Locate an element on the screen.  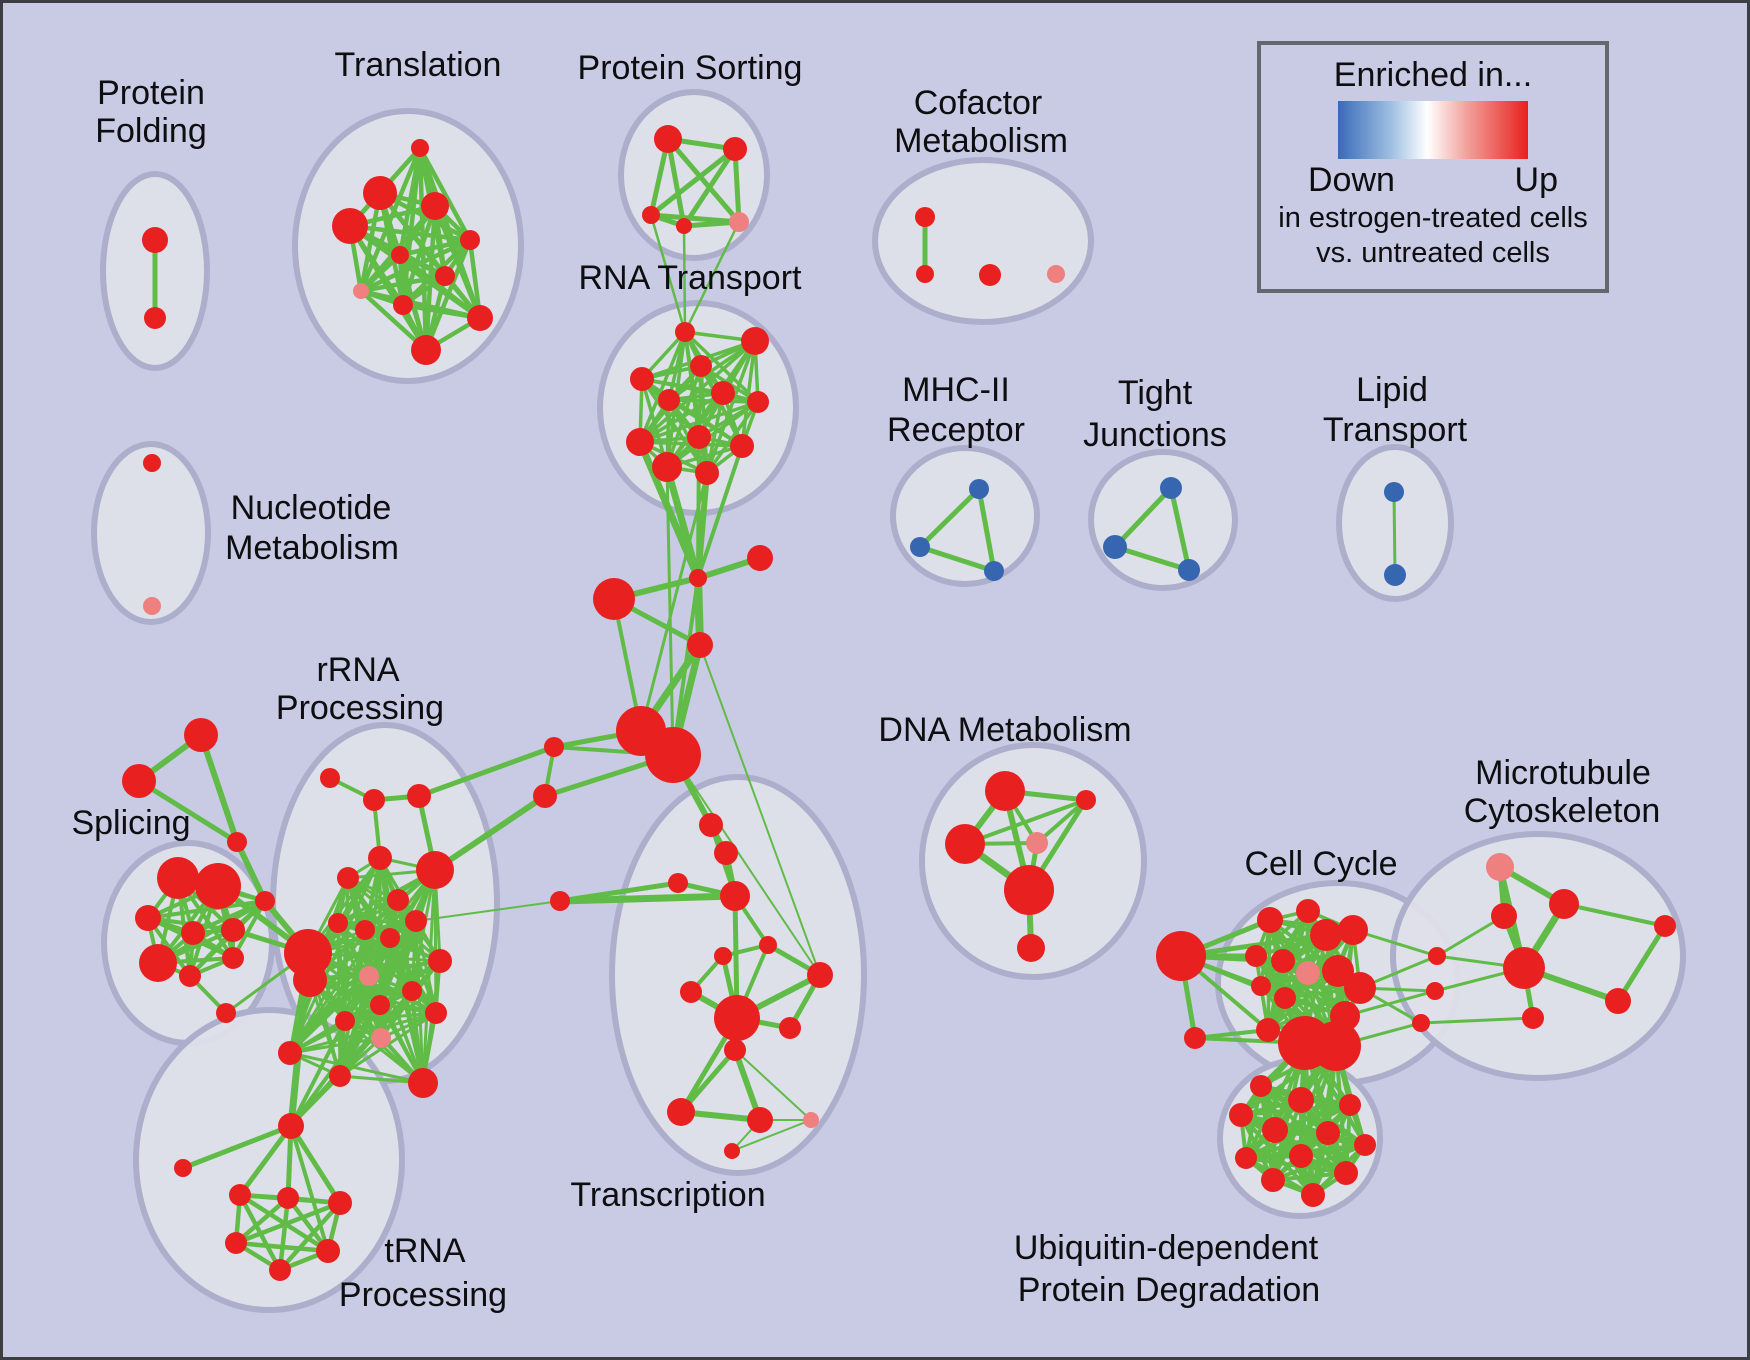
node-c8 is located at coordinates (1283, 961).